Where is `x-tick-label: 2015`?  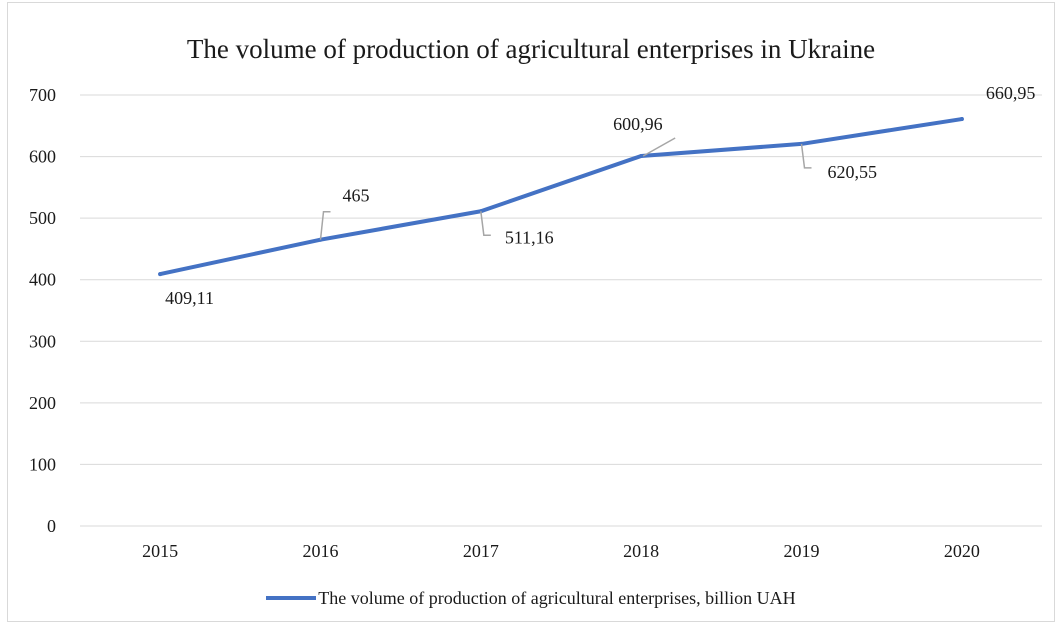 x-tick-label: 2015 is located at coordinates (160, 551).